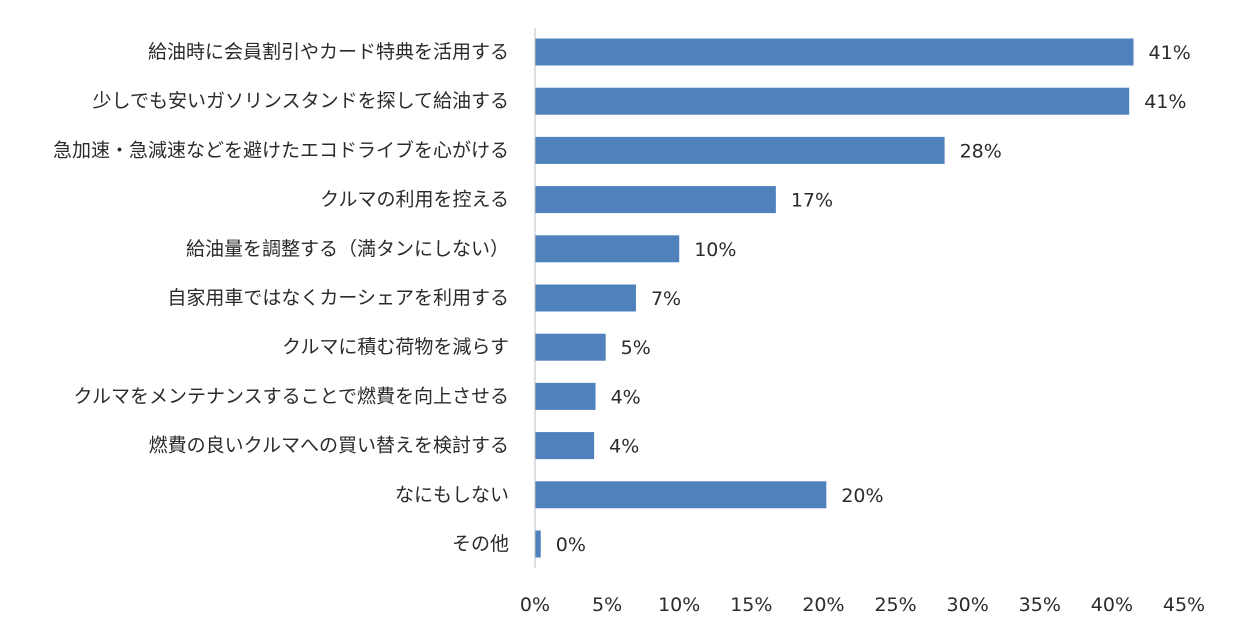 The height and width of the screenshot is (624, 1240). Describe the element at coordinates (395, 347) in the screenshot. I see `category-label-7: クルマに積む荷物を減らす` at that location.